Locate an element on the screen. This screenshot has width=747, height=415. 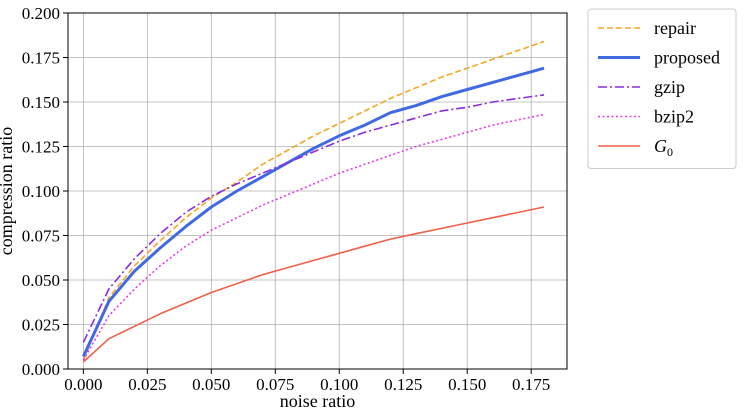
x-tick-label: 0.000 is located at coordinates (83, 384).